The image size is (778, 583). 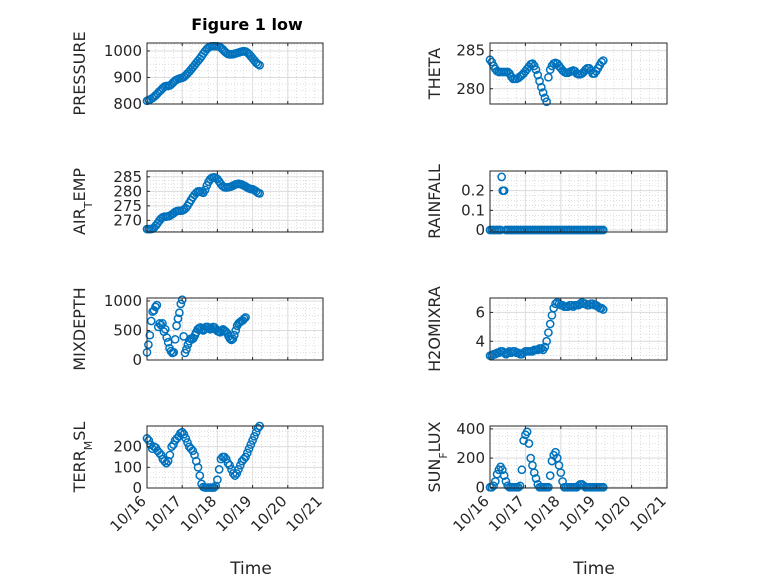 I want to click on y-tick-label: 0.1, so click(x=473, y=210).